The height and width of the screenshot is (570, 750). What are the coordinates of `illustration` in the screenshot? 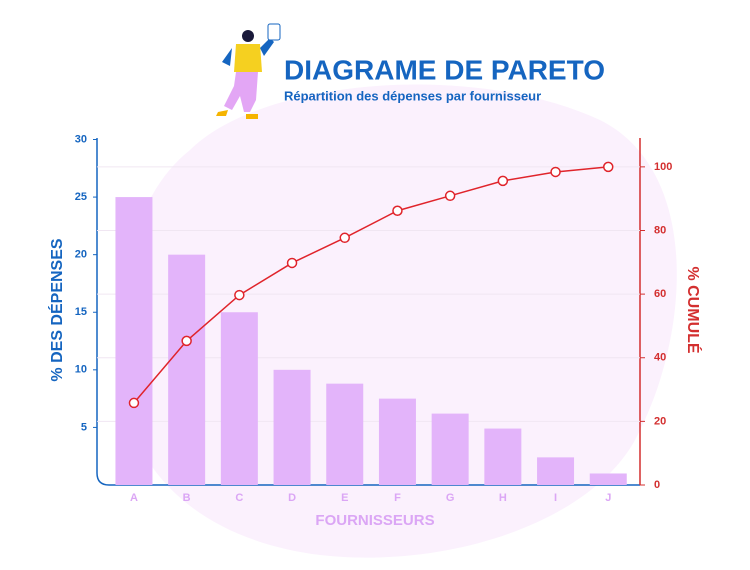 It's located at (248, 71).